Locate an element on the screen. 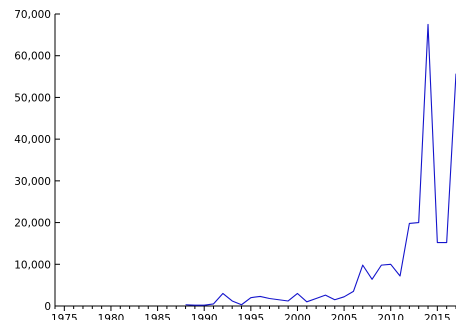  x-tick-label: 1975 is located at coordinates (64, 316).